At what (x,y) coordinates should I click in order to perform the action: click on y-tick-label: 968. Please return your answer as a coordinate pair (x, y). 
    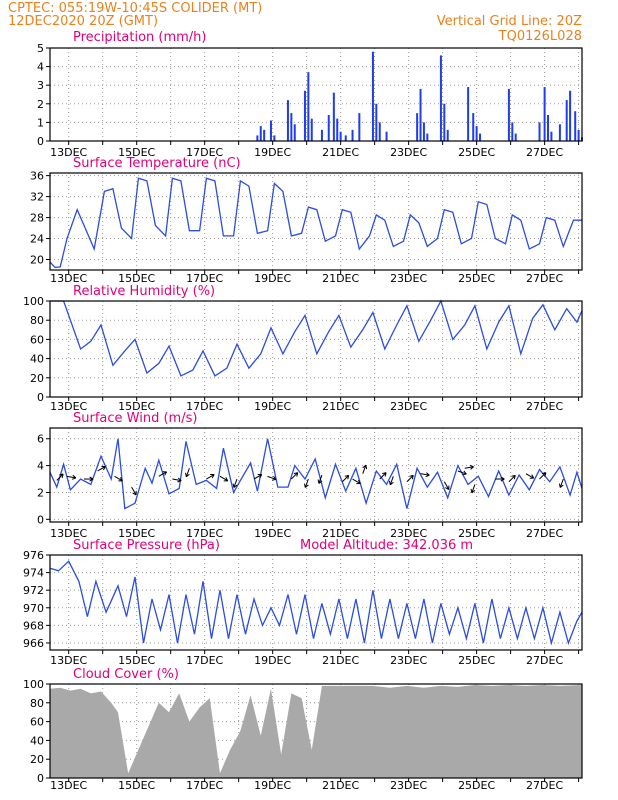
    Looking at the image, I should click on (33, 625).